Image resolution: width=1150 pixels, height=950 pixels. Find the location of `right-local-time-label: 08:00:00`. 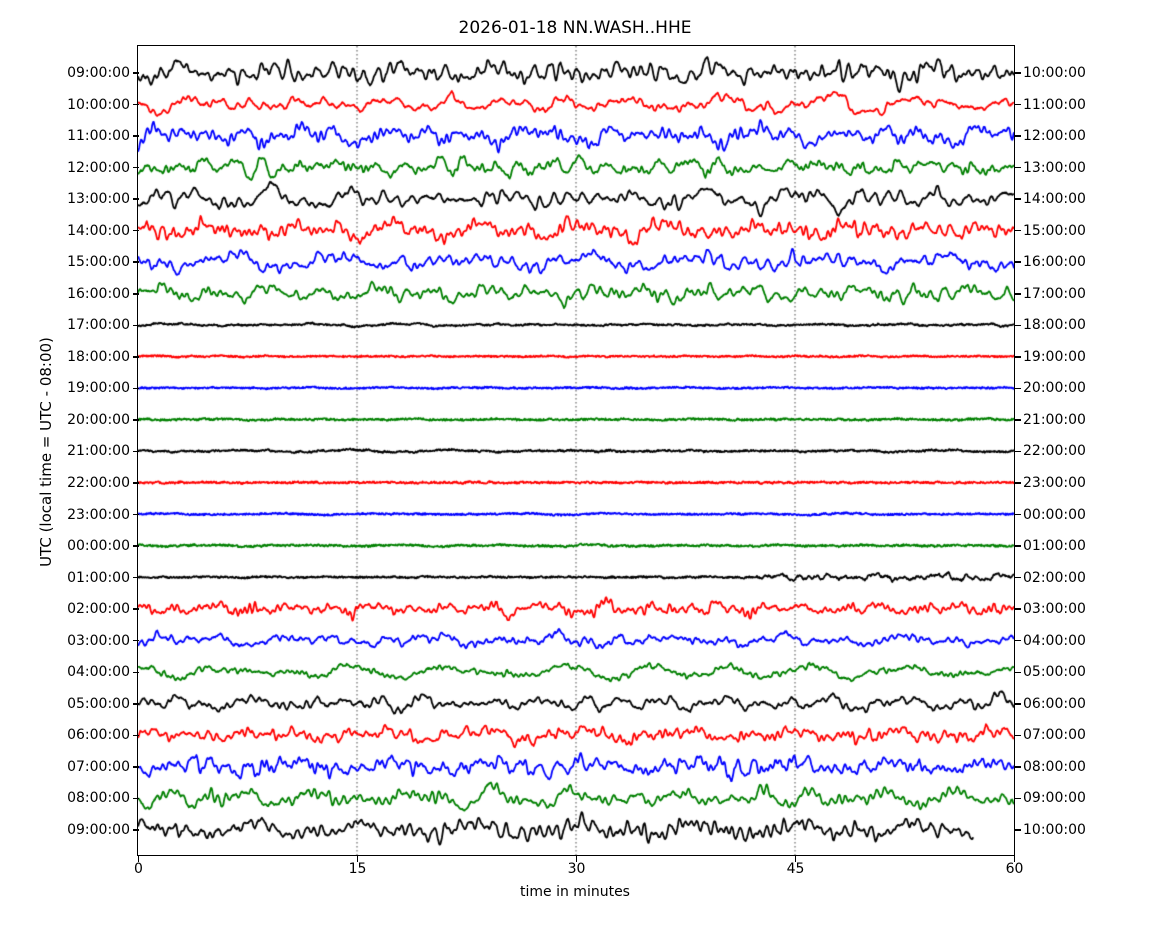

right-local-time-label: 08:00:00 is located at coordinates (1054, 766).